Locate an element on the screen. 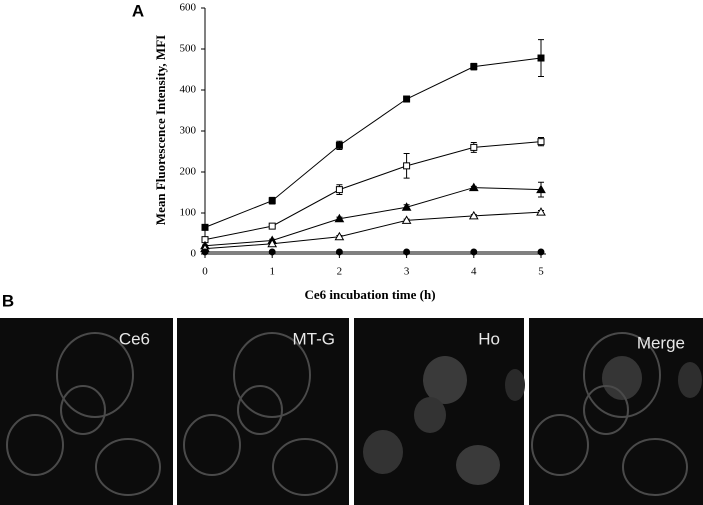 Image resolution: width=703 pixels, height=505 pixels. y-tick-label: 200 is located at coordinates (188, 172).